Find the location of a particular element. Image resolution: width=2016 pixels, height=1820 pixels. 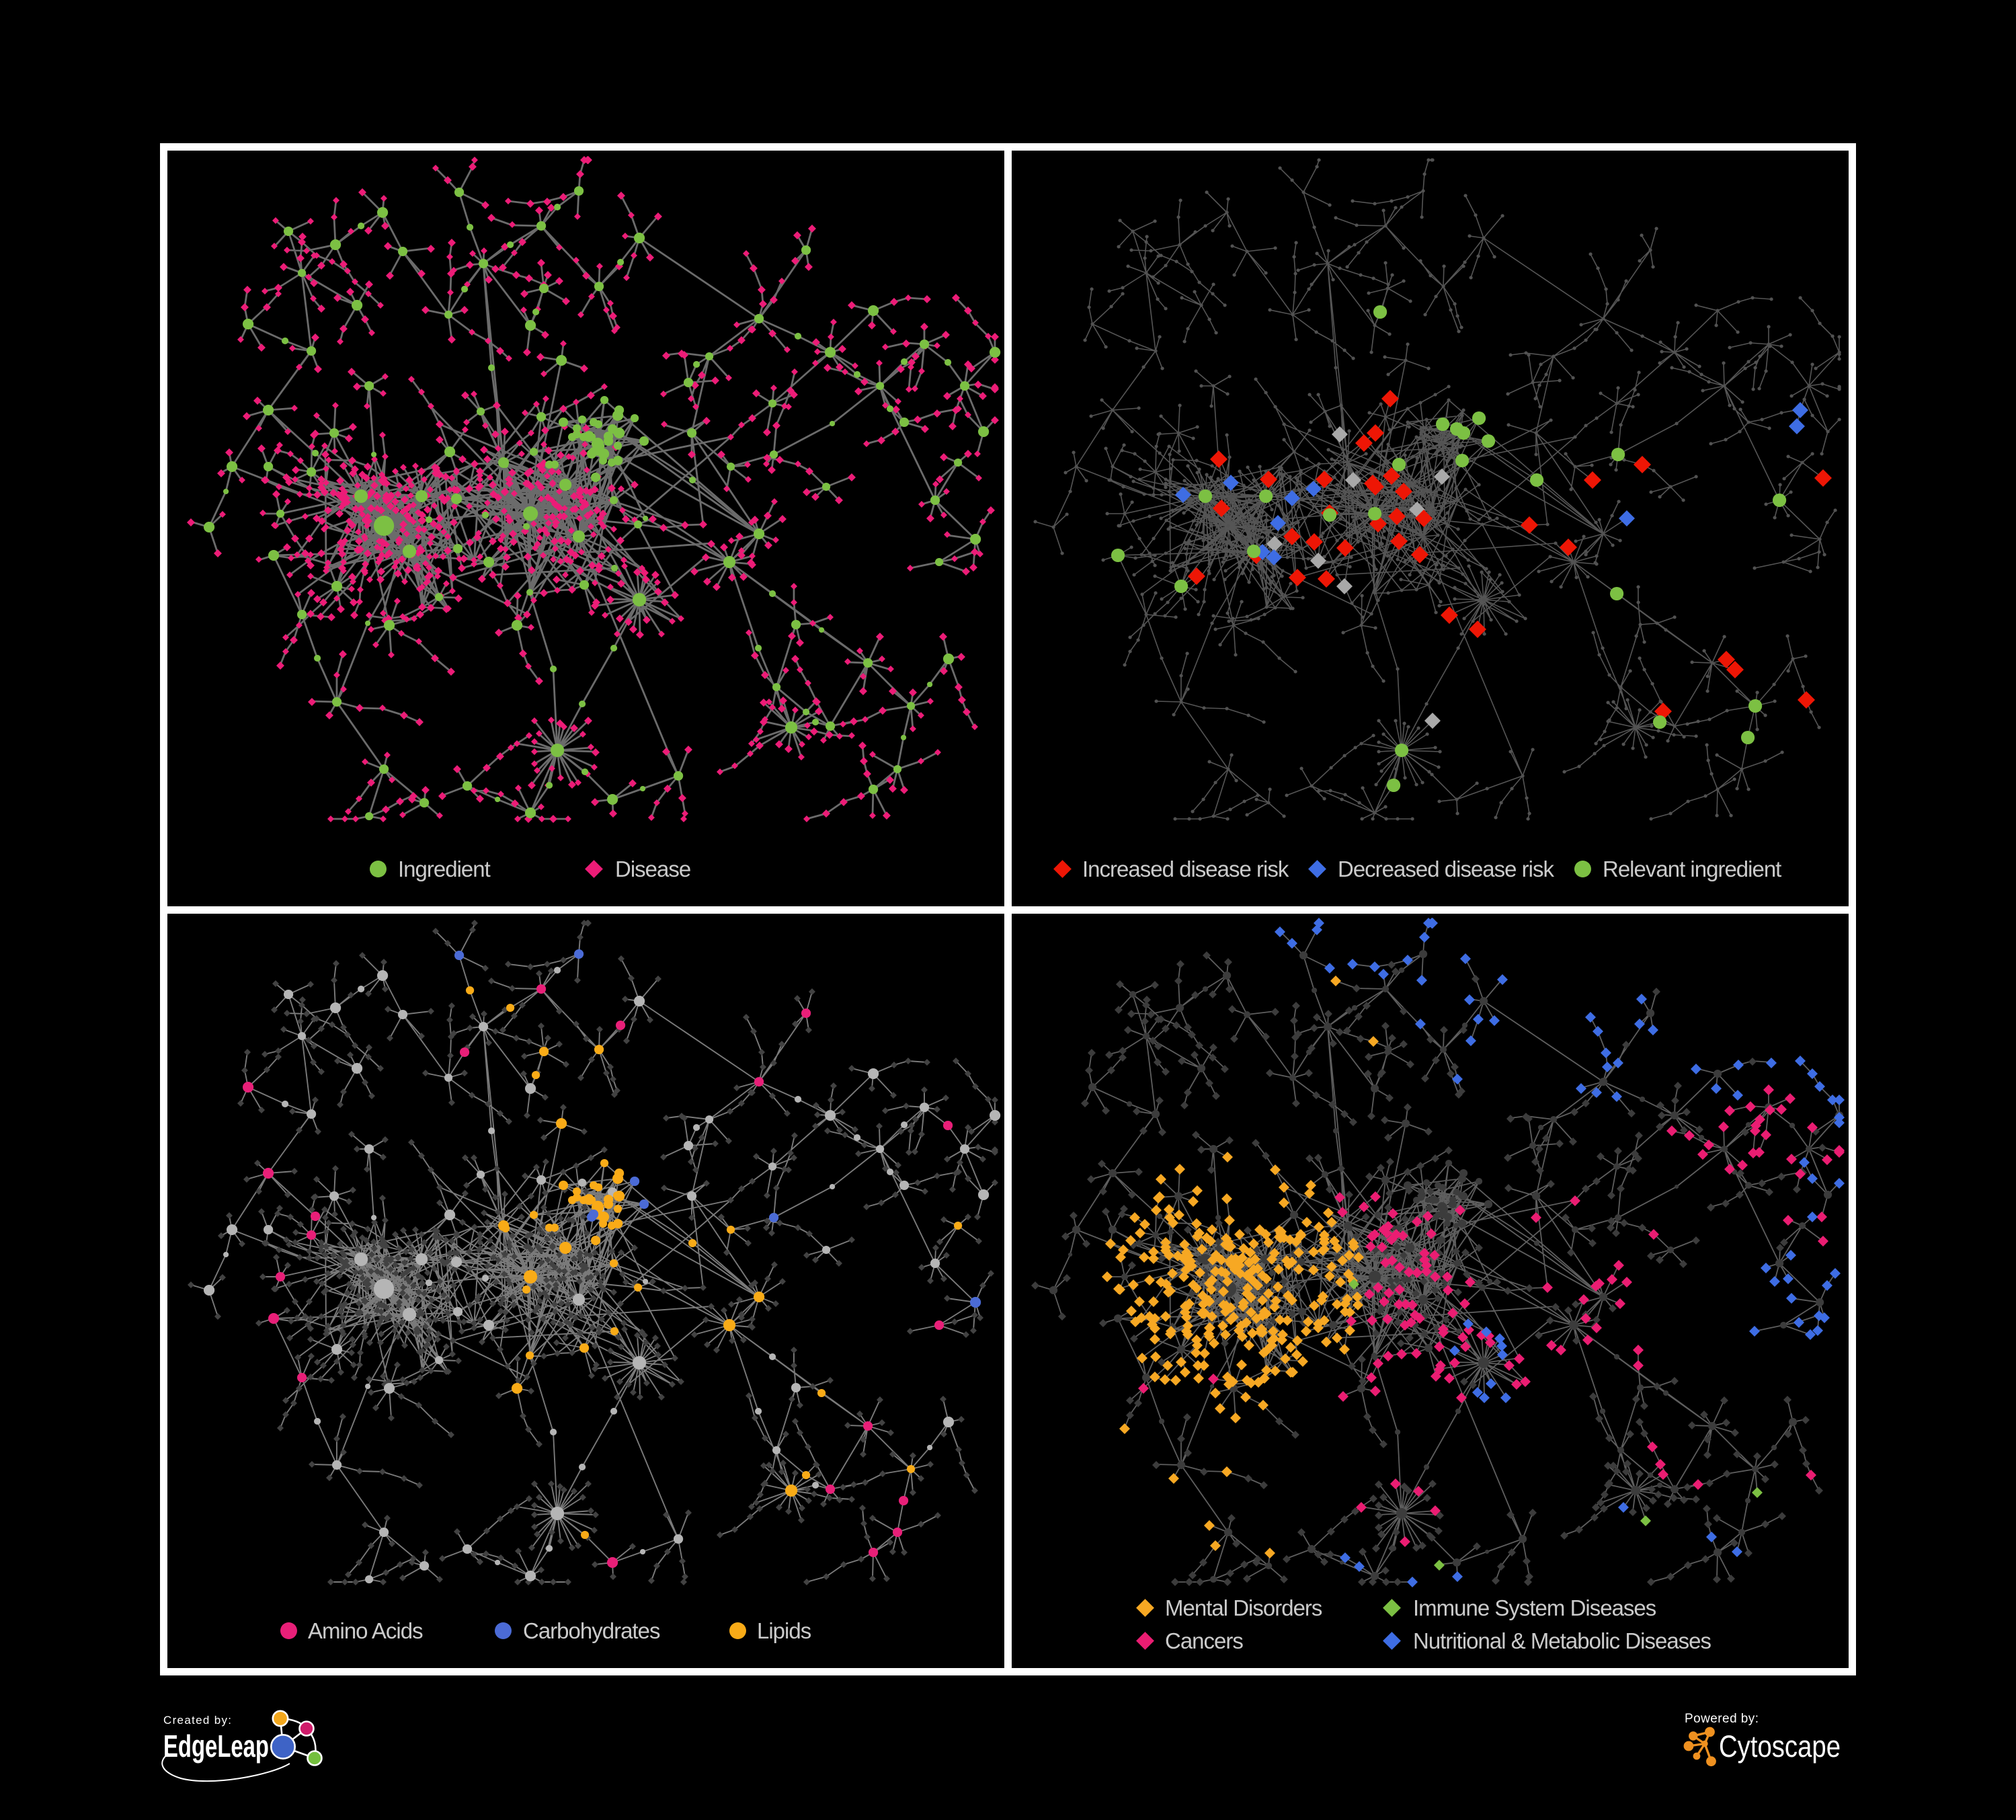

svg-text: Cytoscape is located at coordinates (1780, 1746).